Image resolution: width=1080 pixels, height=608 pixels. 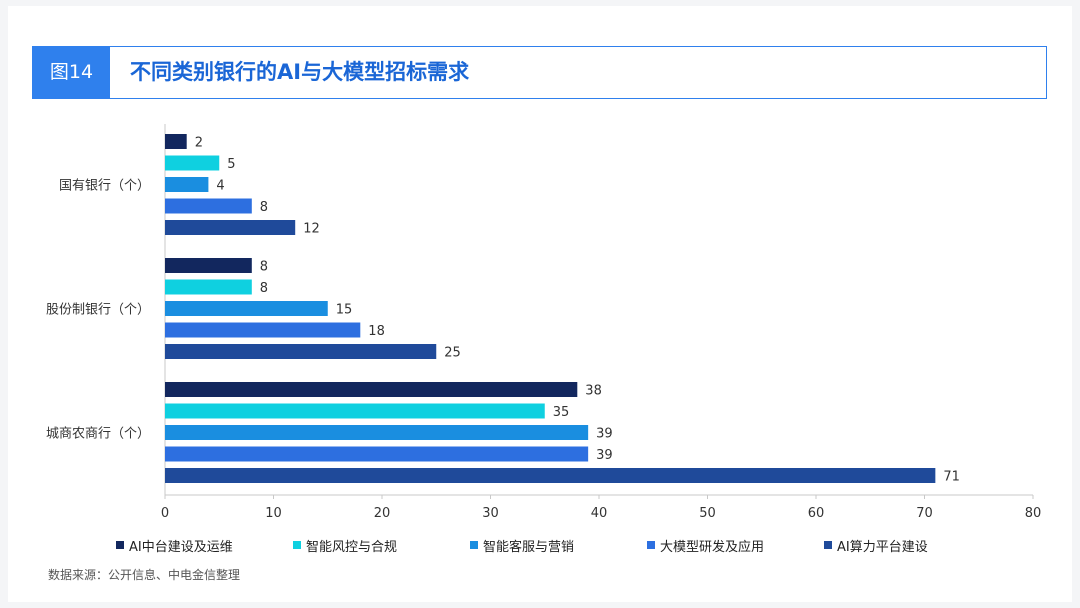 I want to click on figure-header: 图14 不同类别银行的AI与大模型招标需求, so click(x=539, y=72).